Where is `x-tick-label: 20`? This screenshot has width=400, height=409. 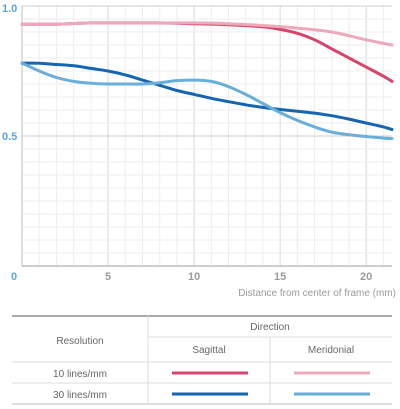 x-tick-label: 20 is located at coordinates (366, 277).